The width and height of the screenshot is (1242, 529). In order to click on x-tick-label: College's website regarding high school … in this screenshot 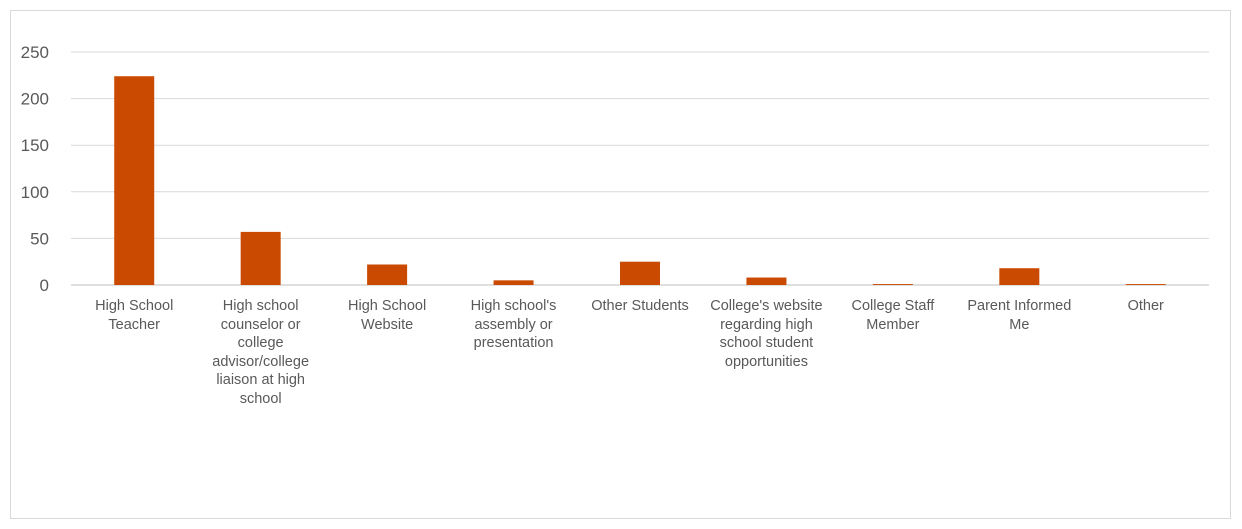, I will do `click(766, 334)`.